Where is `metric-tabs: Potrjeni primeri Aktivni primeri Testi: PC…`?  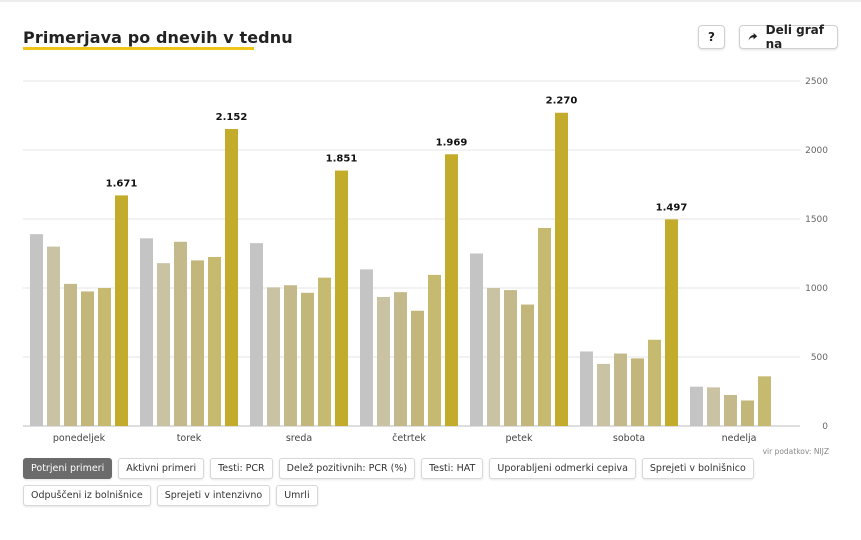 metric-tabs: Potrjeni primeri Aktivni primeri Testi: PC… is located at coordinates (423, 482).